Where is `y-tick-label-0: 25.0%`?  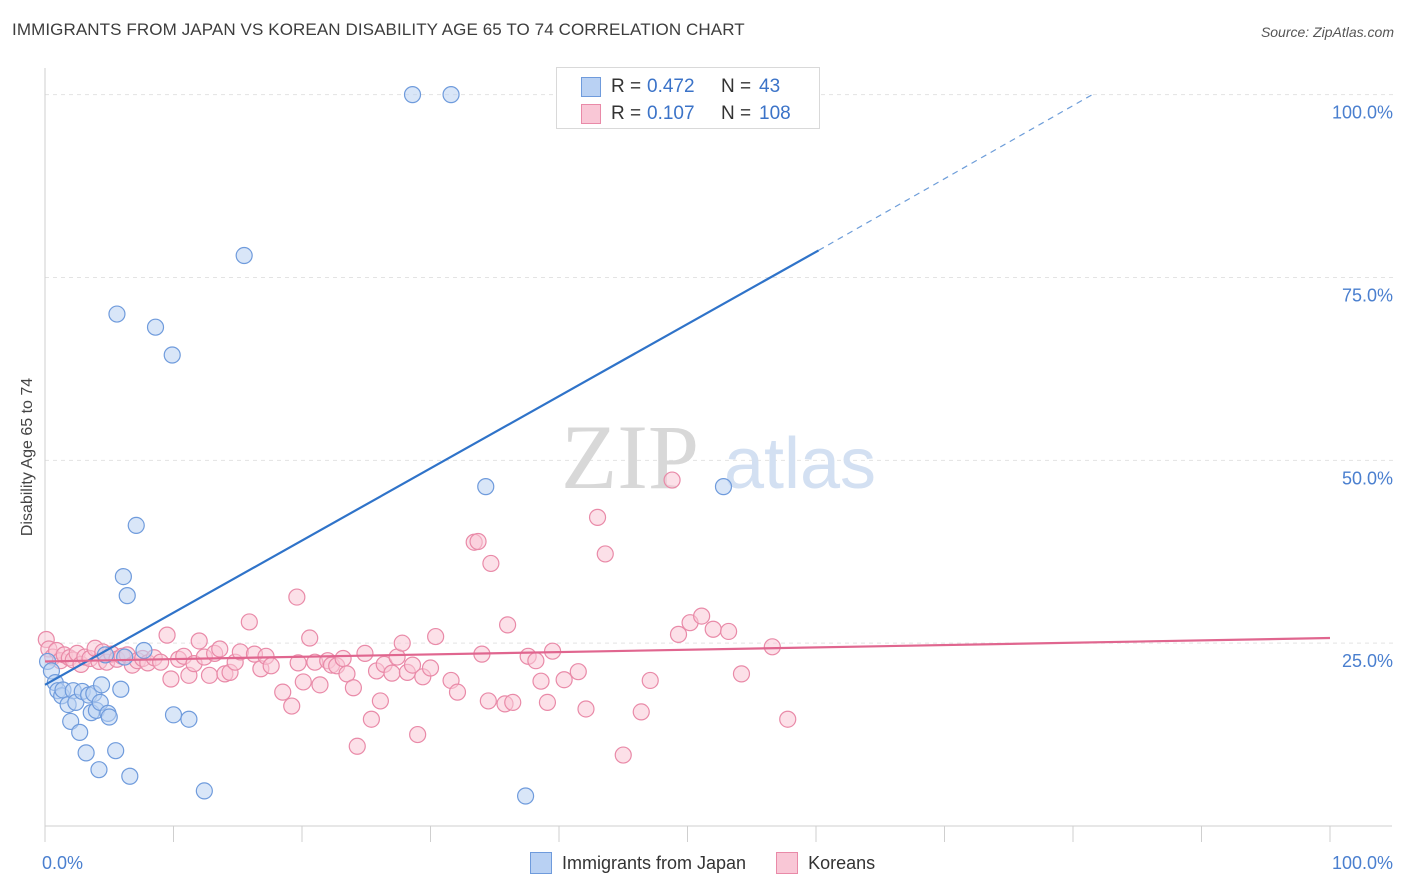
y-tick-label-0: 25.0% is located at coordinates (1367, 661).